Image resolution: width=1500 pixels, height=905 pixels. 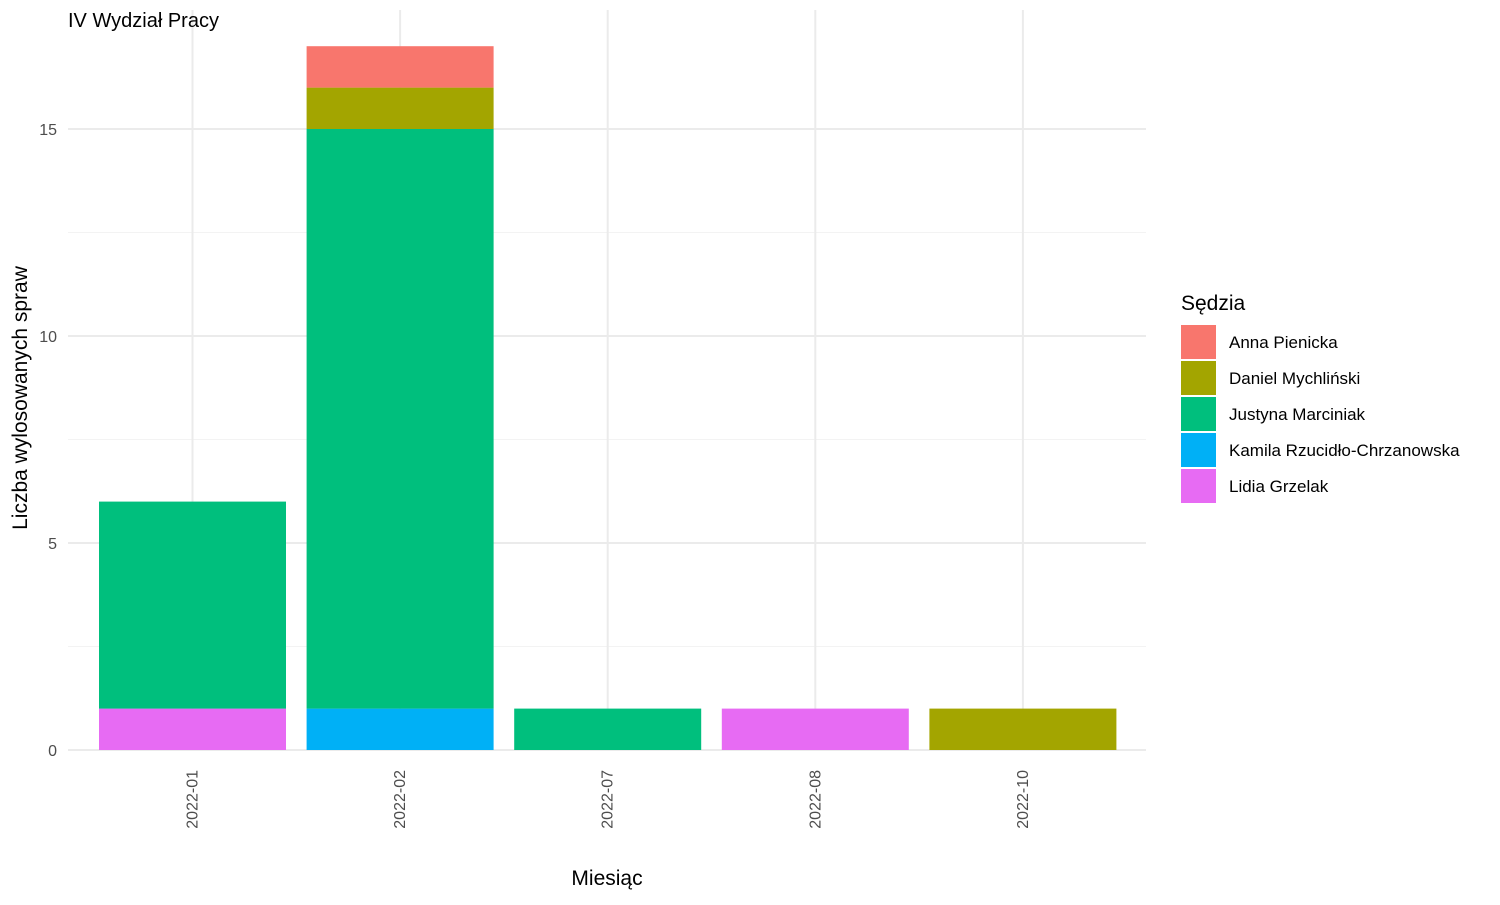 What do you see at coordinates (52, 751) in the screenshot?
I see `y-tick-label: 0` at bounding box center [52, 751].